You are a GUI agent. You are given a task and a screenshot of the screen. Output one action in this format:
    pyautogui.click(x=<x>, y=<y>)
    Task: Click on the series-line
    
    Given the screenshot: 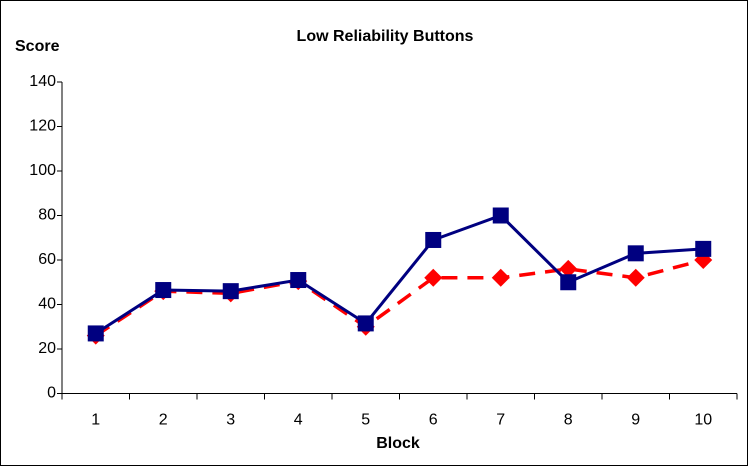 What is the action you would take?
    pyautogui.click(x=399, y=298)
    